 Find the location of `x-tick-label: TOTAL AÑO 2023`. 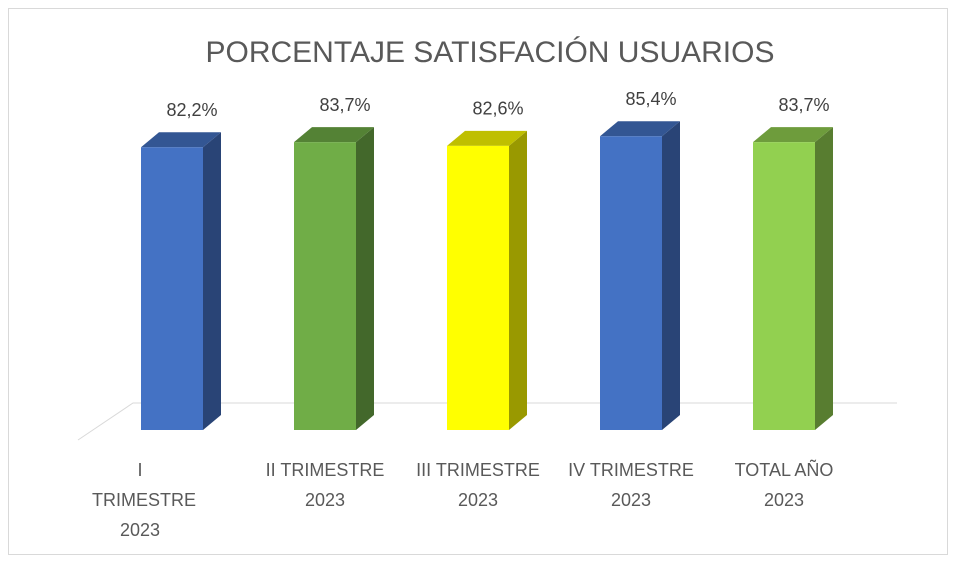

x-tick-label: TOTAL AÑO 2023 is located at coordinates (784, 485).